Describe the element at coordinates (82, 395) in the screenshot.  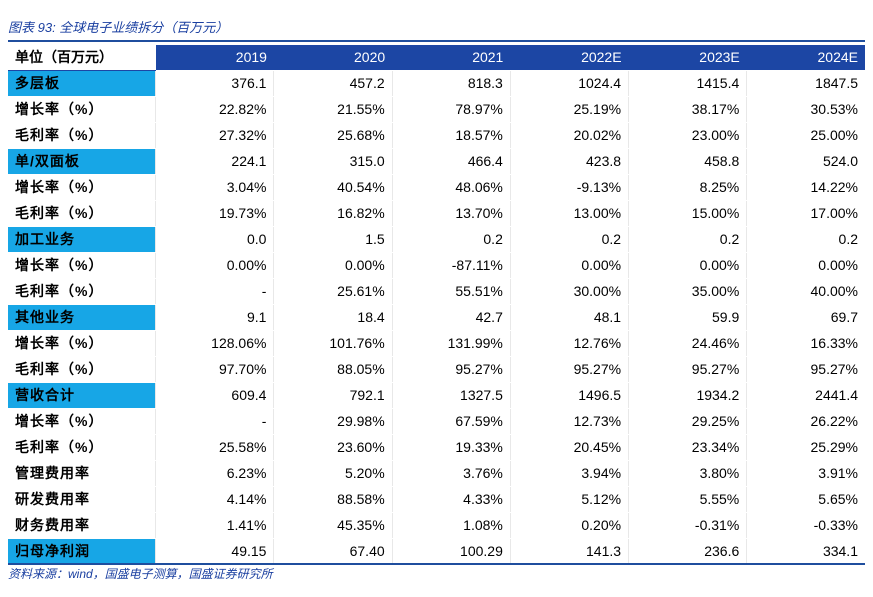
I see `segment-label: 营收合计` at that location.